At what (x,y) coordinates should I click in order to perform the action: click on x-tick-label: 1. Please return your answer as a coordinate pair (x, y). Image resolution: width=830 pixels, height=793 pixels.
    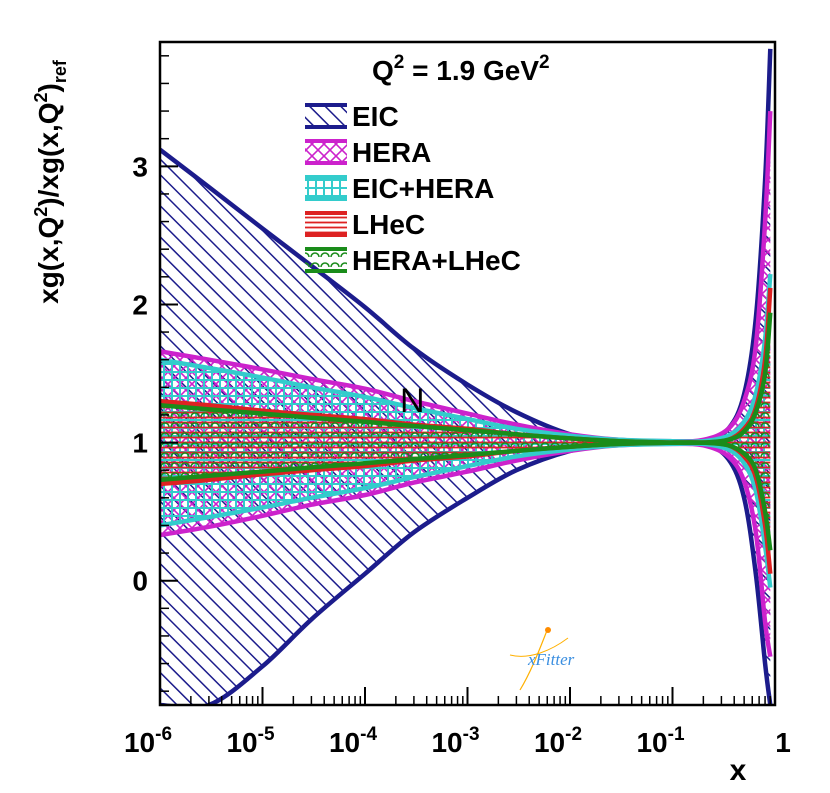
    Looking at the image, I should click on (783, 742).